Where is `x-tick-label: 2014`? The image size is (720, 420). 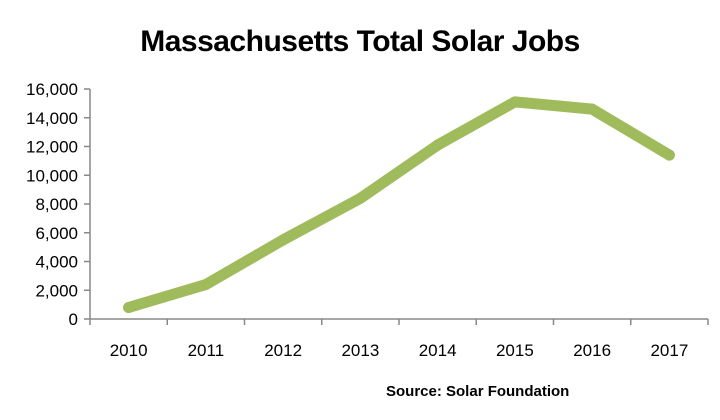 x-tick-label: 2014 is located at coordinates (438, 350).